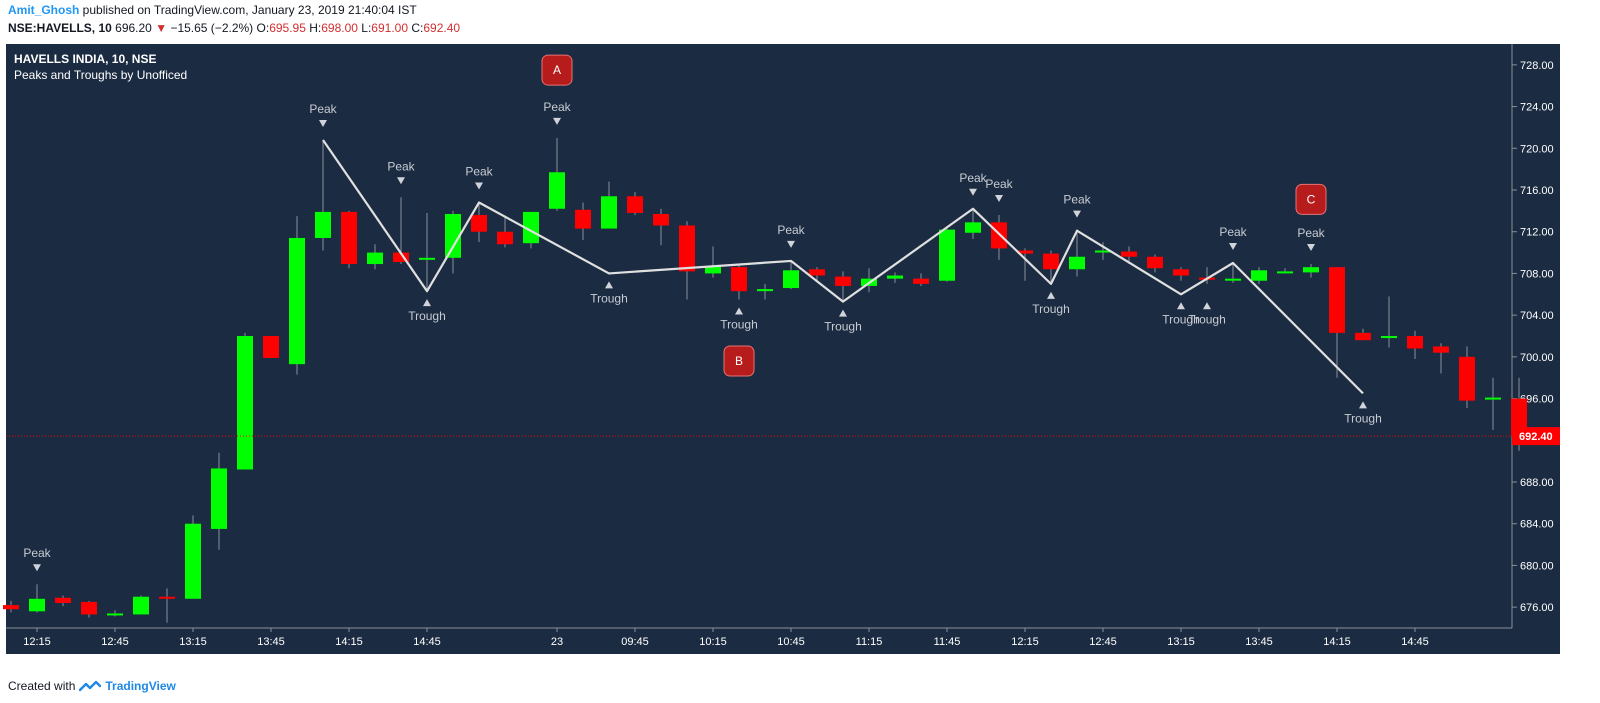 The image size is (1600, 703). What do you see at coordinates (713, 642) in the screenshot?
I see `time-tick-label: 10:15` at bounding box center [713, 642].